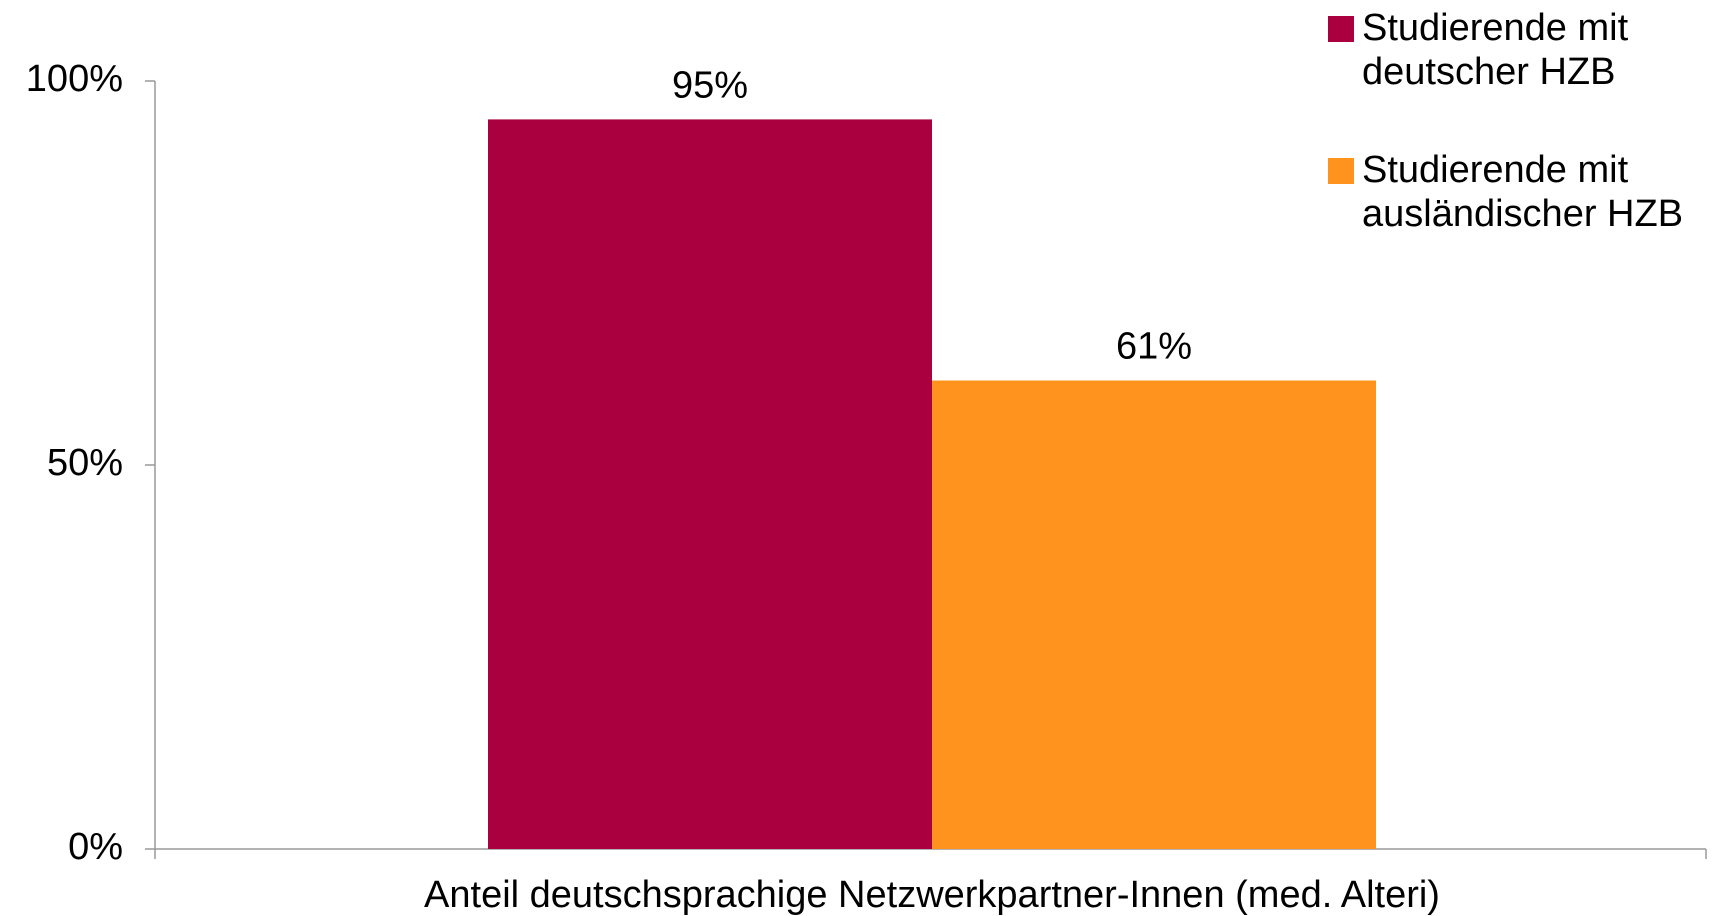 This screenshot has width=1731, height=916. Describe the element at coordinates (1154, 347) in the screenshot. I see `data-label: 61%` at that location.